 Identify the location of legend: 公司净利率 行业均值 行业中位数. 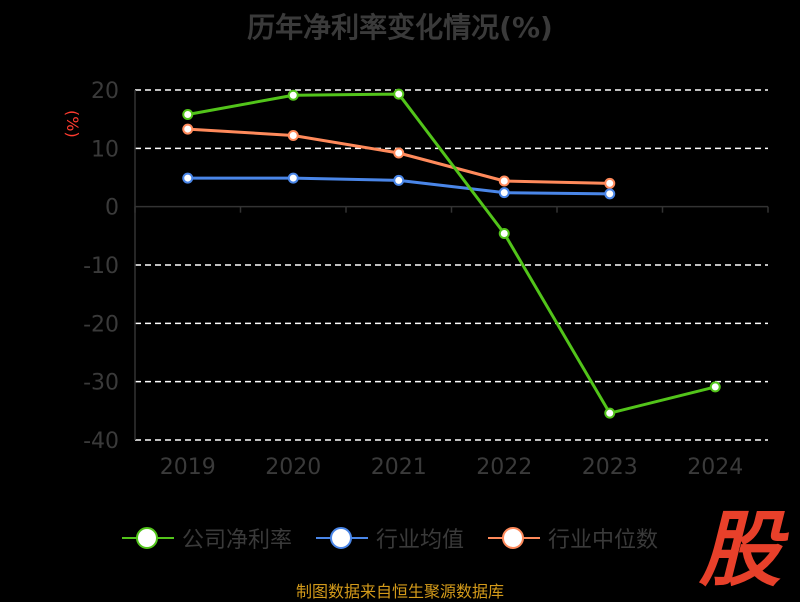
(389, 538).